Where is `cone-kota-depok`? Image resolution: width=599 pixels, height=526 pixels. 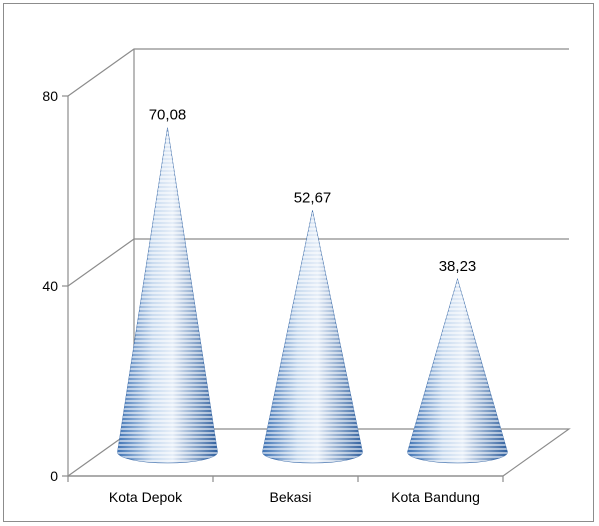 cone-kota-depok is located at coordinates (167, 295).